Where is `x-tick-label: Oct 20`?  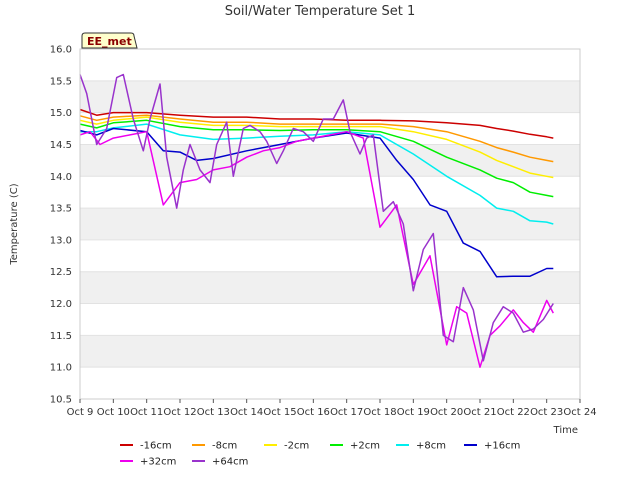 x-tick-label: Oct 20 is located at coordinates (446, 412).